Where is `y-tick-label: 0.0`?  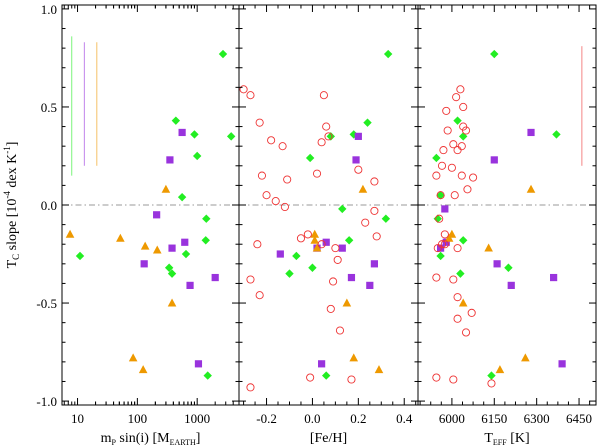 y-tick-label: 0.0 is located at coordinates (49, 205).